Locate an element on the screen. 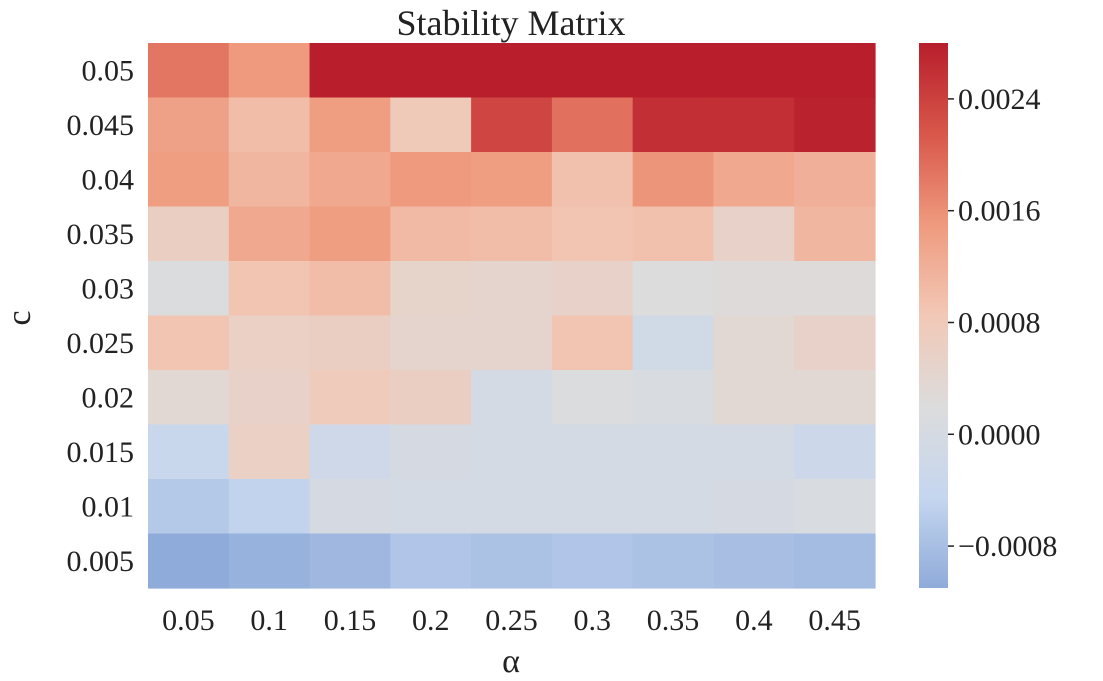 This screenshot has height=681, width=1103. colorbar-tick-label: 0.0016 is located at coordinates (999, 211).